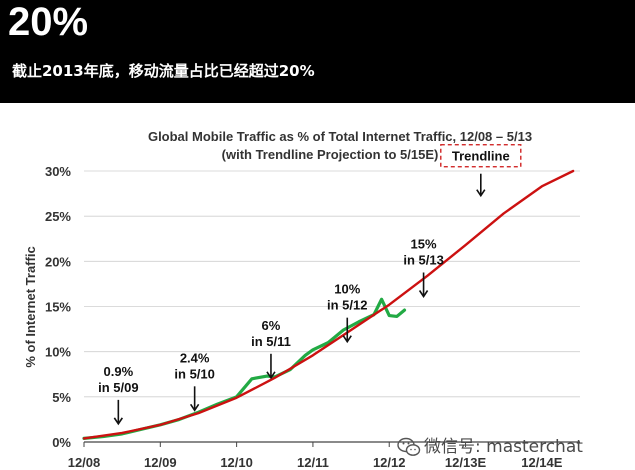  Describe the element at coordinates (424, 244) in the screenshot. I see `annotation-label: 15%` at that location.